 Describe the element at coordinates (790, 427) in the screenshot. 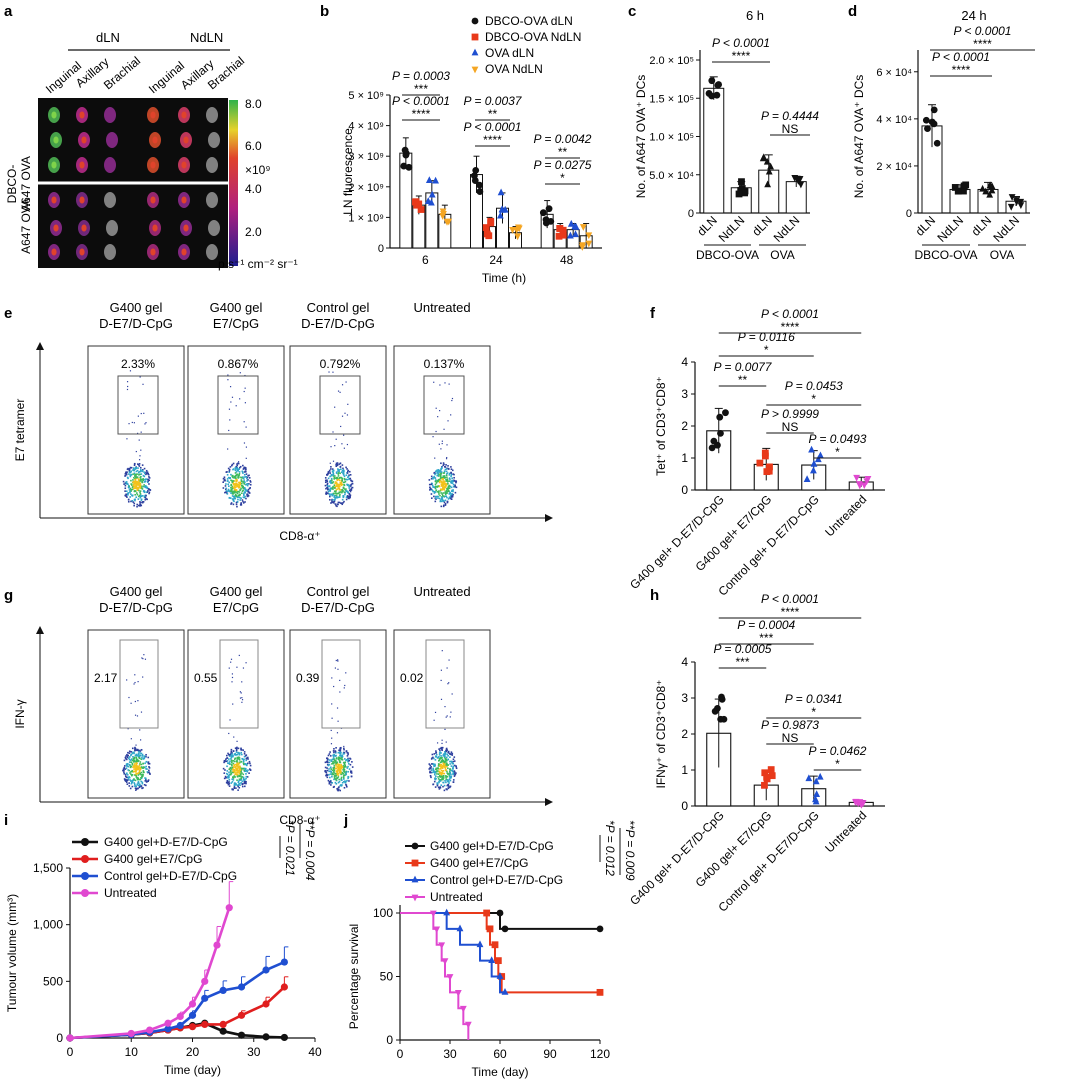

I see `sig-3-4-stars: NS` at that location.